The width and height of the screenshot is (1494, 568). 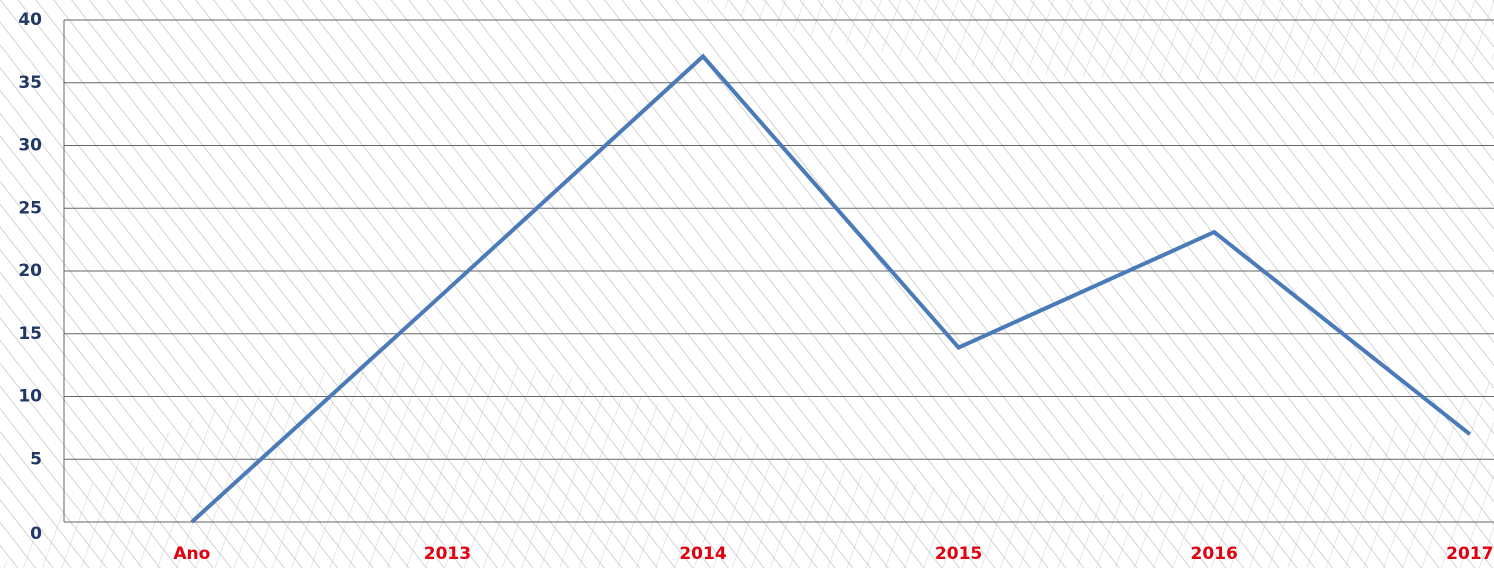 What do you see at coordinates (1214, 554) in the screenshot?
I see `x-tick-label: 2016` at bounding box center [1214, 554].